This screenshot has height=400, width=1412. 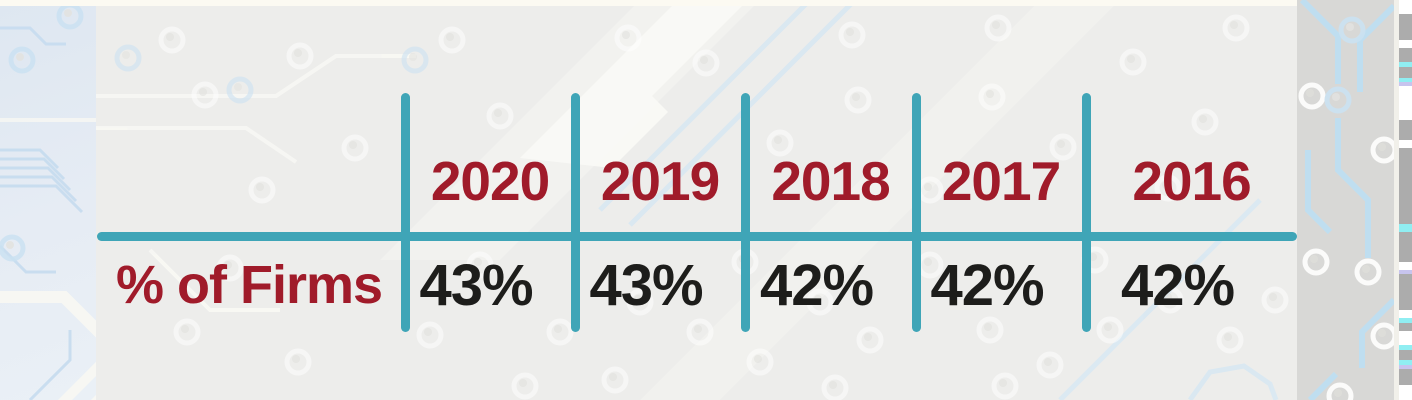 What do you see at coordinates (646, 285) in the screenshot?
I see `value-cell-2019: 43%` at bounding box center [646, 285].